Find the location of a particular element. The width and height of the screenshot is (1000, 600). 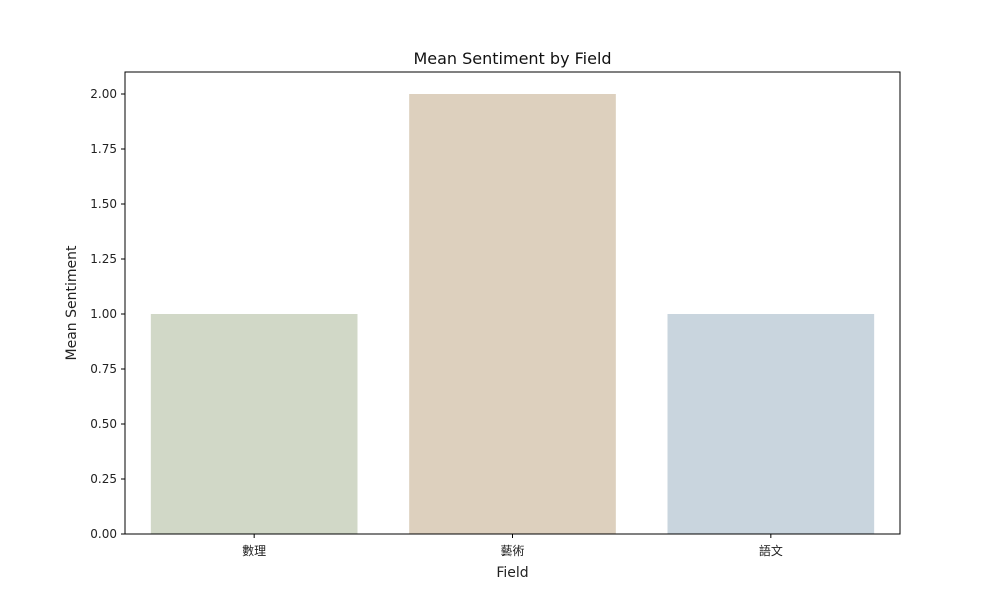

x-axis: 數理 藝術 語文 is located at coordinates (512, 546).